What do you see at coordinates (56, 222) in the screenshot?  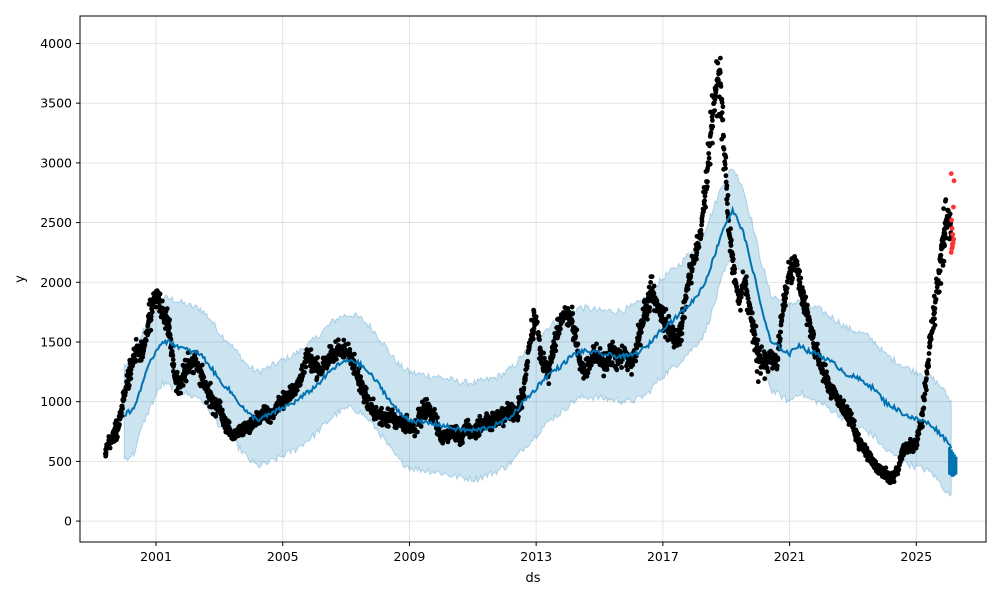 I see `y-tick-label: 2500` at bounding box center [56, 222].